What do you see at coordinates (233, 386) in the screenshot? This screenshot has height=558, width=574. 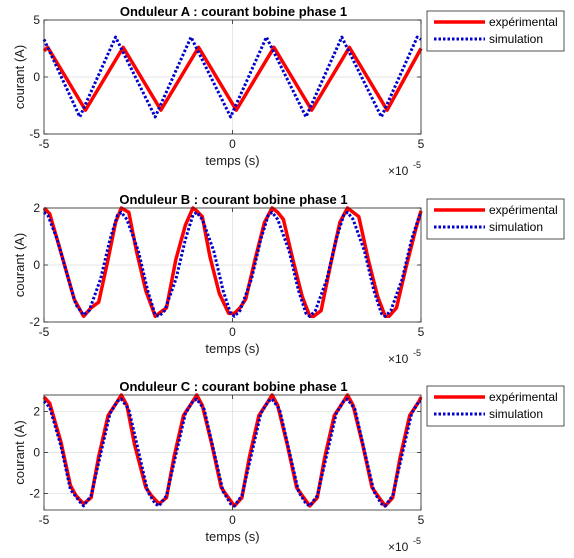 I see `chart-title: Onduleur C : courant bobine phase 1` at bounding box center [233, 386].